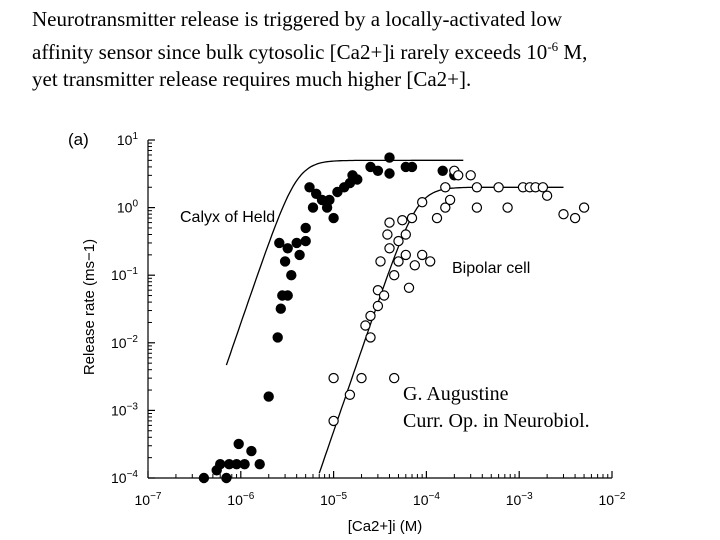 The width and height of the screenshot is (720, 540). What do you see at coordinates (385, 526) in the screenshot?
I see `x-axis-title: [Ca2+]i (M)` at bounding box center [385, 526].